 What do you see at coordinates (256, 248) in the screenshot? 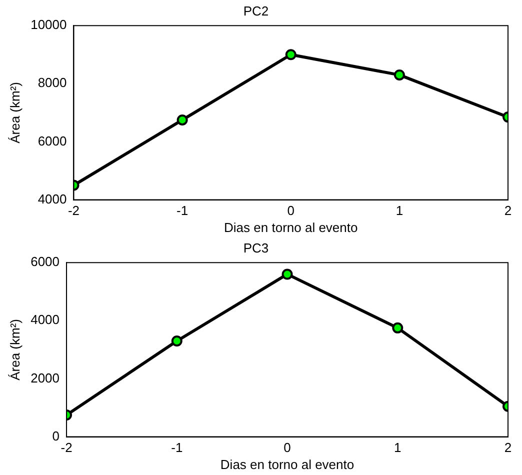
I see `chart-title: PC3` at bounding box center [256, 248].